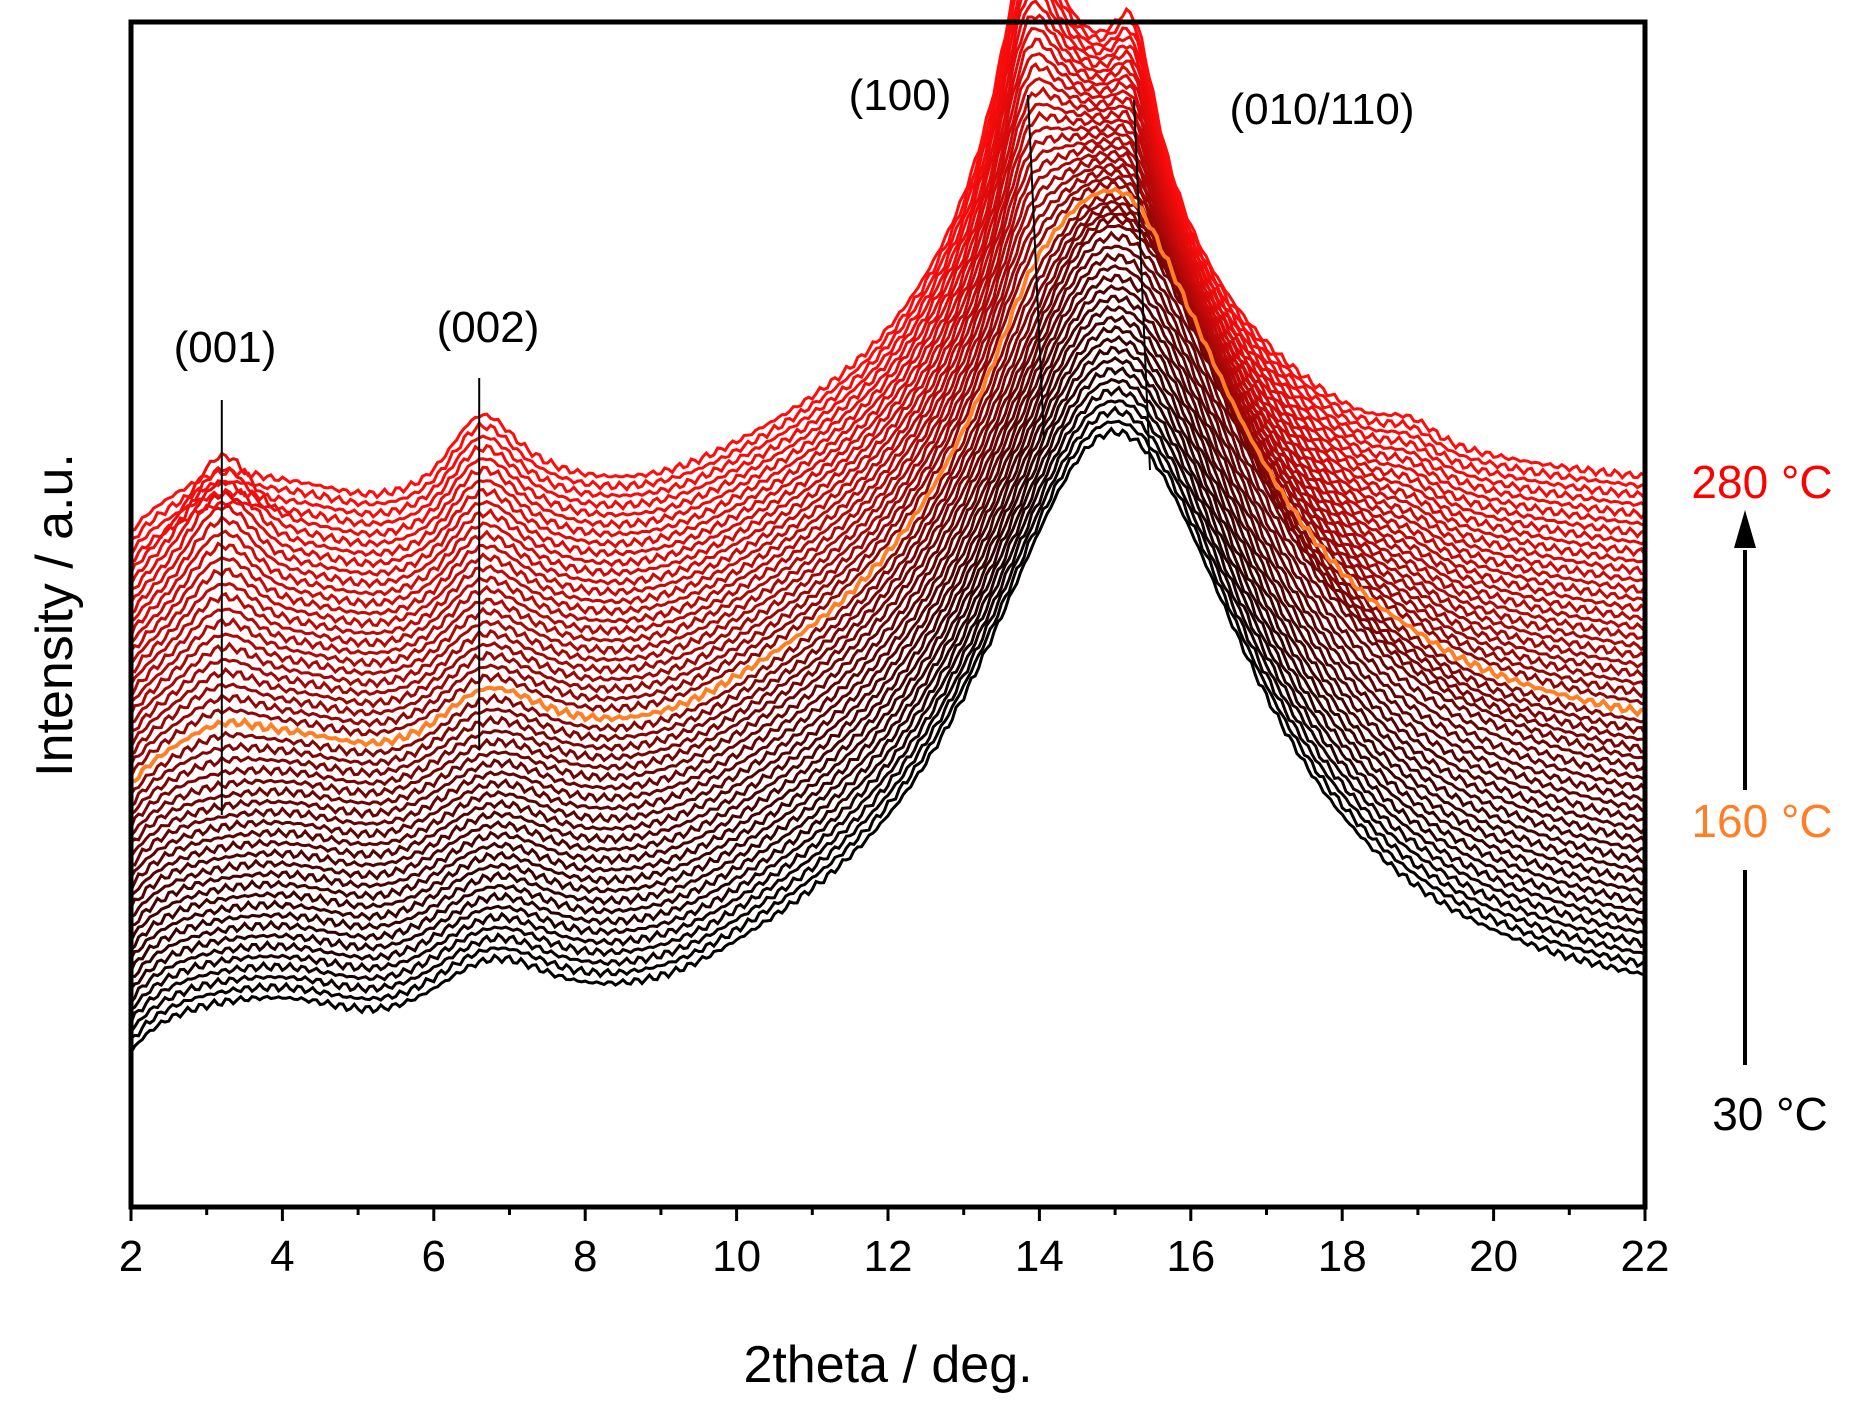 The image size is (1856, 1417). What do you see at coordinates (1770, 1114) in the screenshot?
I see `temperature-label: 30 °C` at bounding box center [1770, 1114].